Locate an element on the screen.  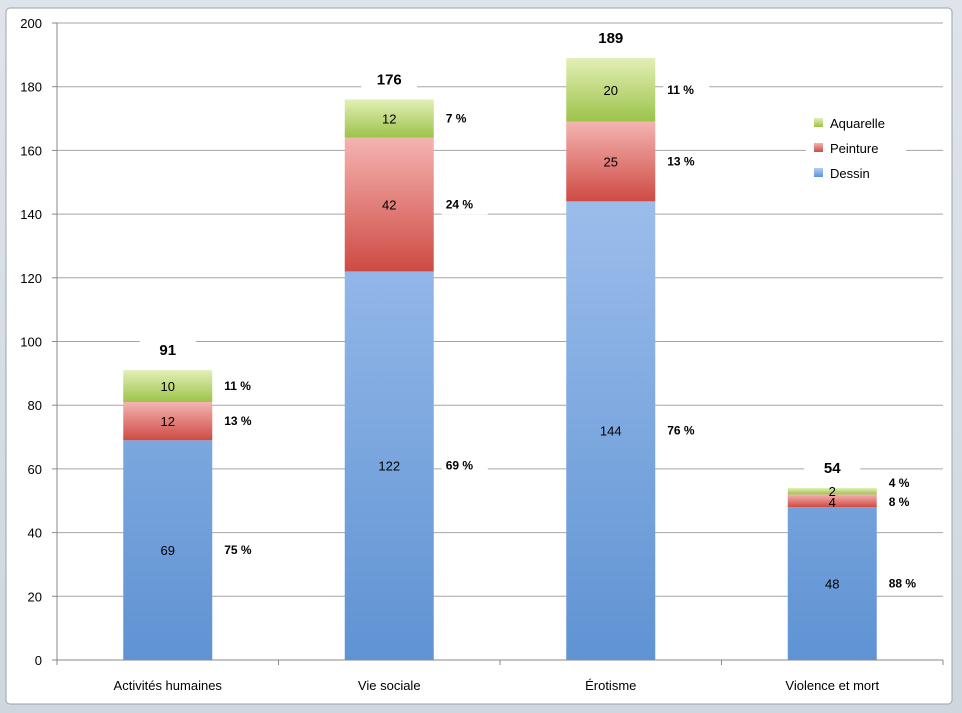
y-tick-label: 180 is located at coordinates (31, 87).